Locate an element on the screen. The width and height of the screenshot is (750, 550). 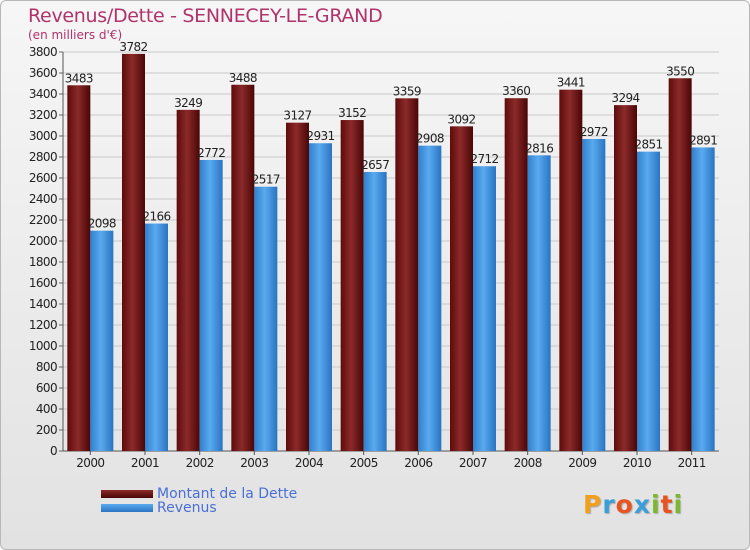
bar-revenus-2002 is located at coordinates (211, 305).